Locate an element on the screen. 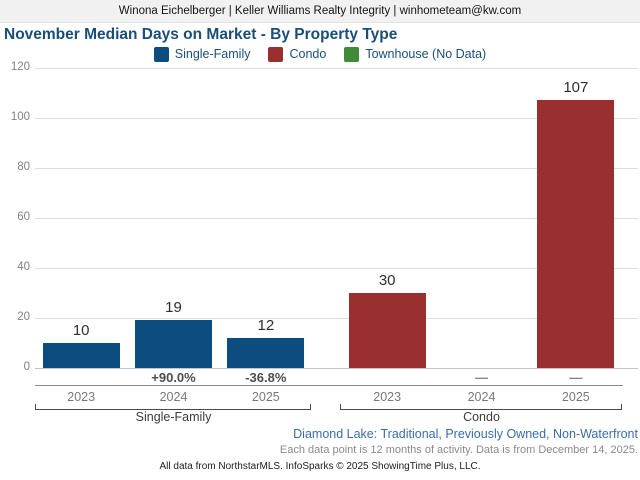 Image resolution: width=640 pixels, height=480 pixels. bar-condo-2023 is located at coordinates (387, 330).